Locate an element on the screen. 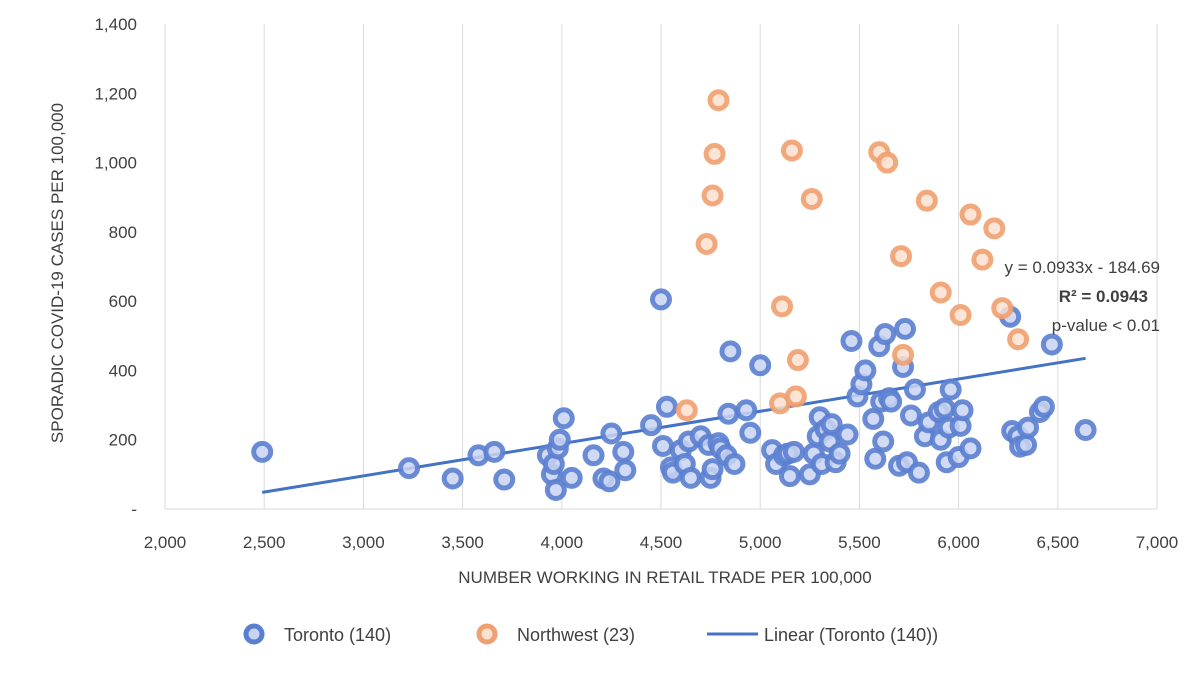  legend-item-linear: Linear (Toronto (140)) is located at coordinates (822, 635).